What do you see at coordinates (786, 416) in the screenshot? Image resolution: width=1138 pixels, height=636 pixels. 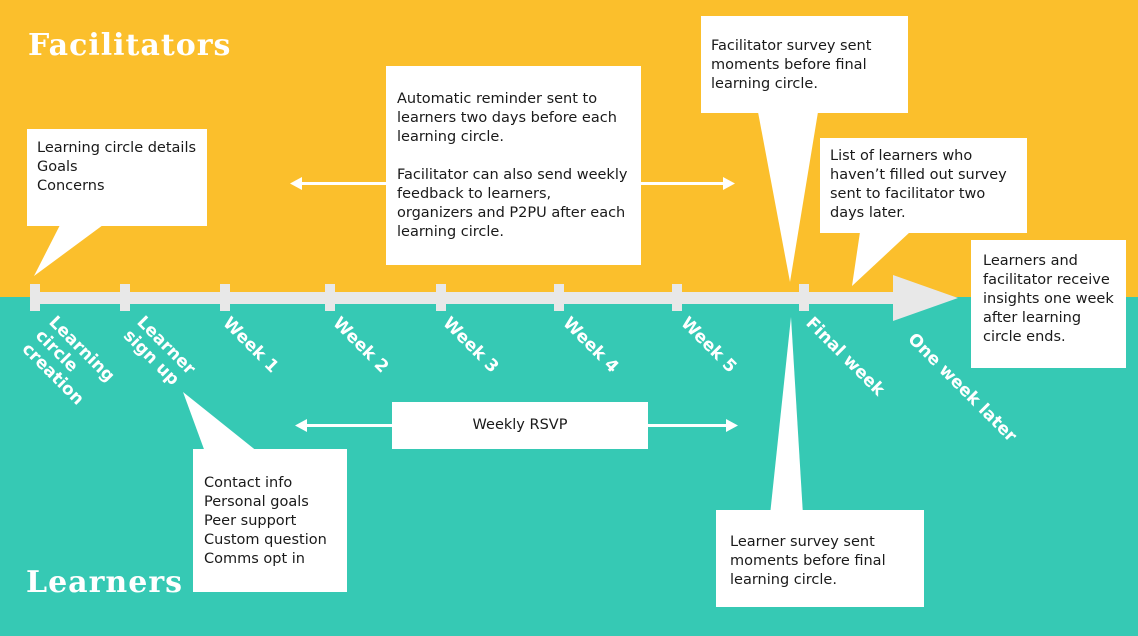 I see `learner-survey-callout-pointer` at bounding box center [786, 416].